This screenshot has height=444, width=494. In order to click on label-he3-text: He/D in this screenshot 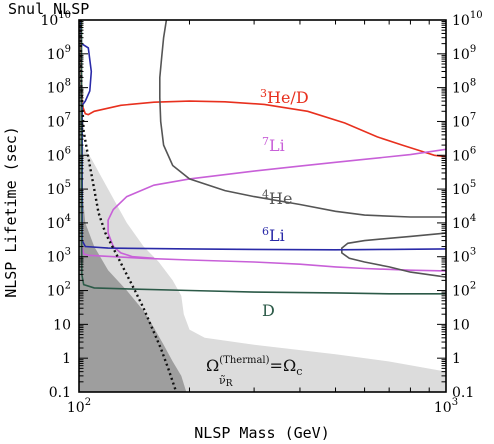, I will do `click(288, 97)`.